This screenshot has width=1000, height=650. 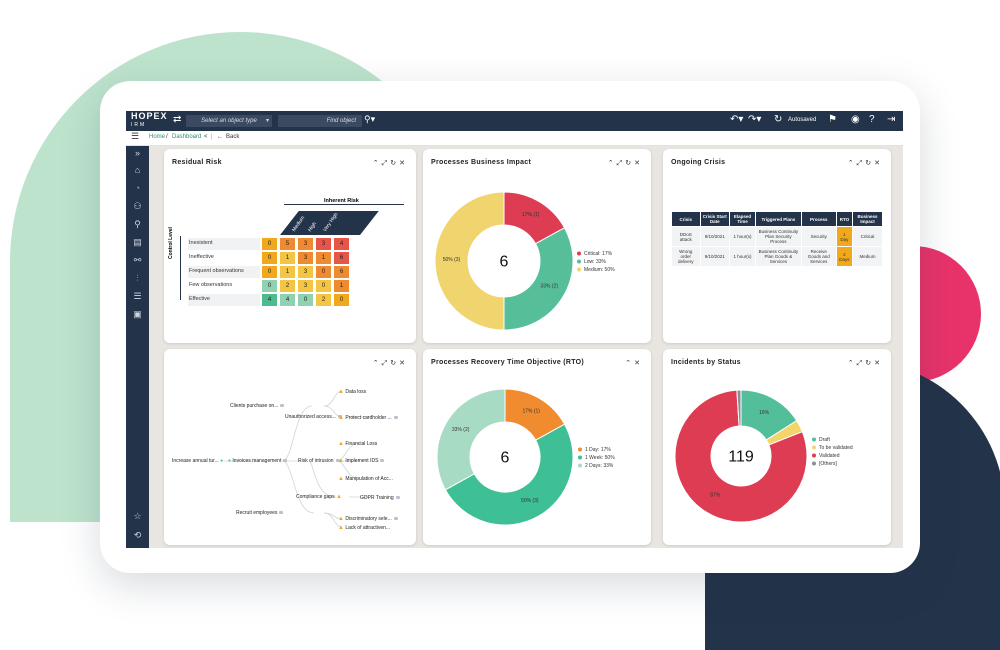 I want to click on legend-label: Critical: 17%, so click(x=598, y=254).